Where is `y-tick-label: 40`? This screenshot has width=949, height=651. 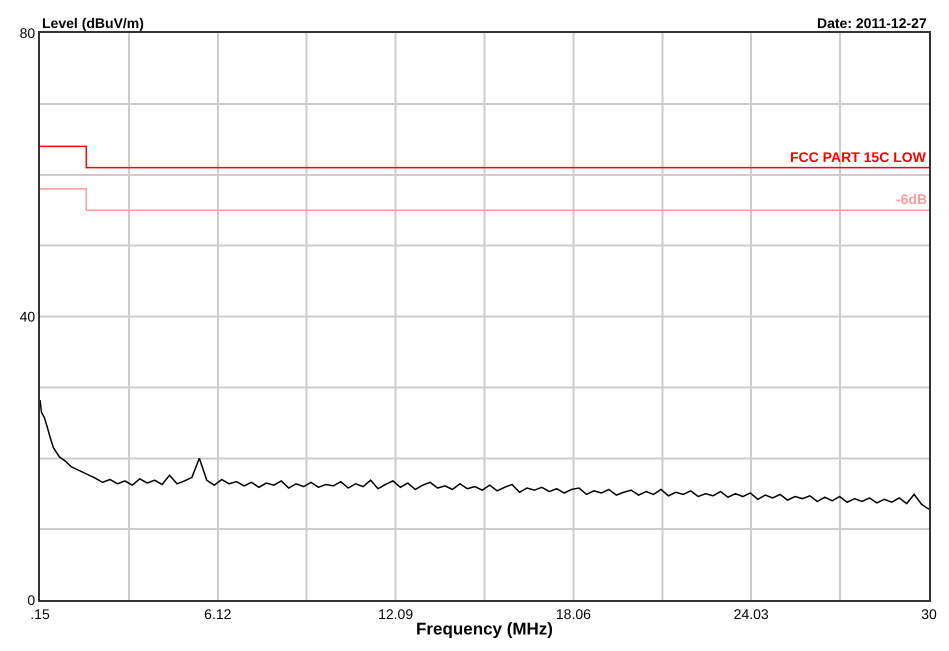 y-tick-label: 40 is located at coordinates (28, 316).